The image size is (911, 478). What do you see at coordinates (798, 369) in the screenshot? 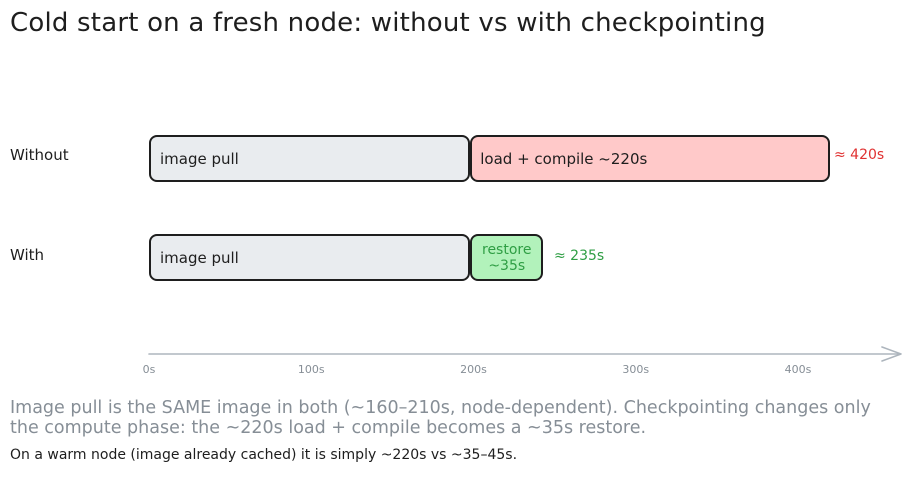
I see `tick-label-400s: 400s` at bounding box center [798, 369].